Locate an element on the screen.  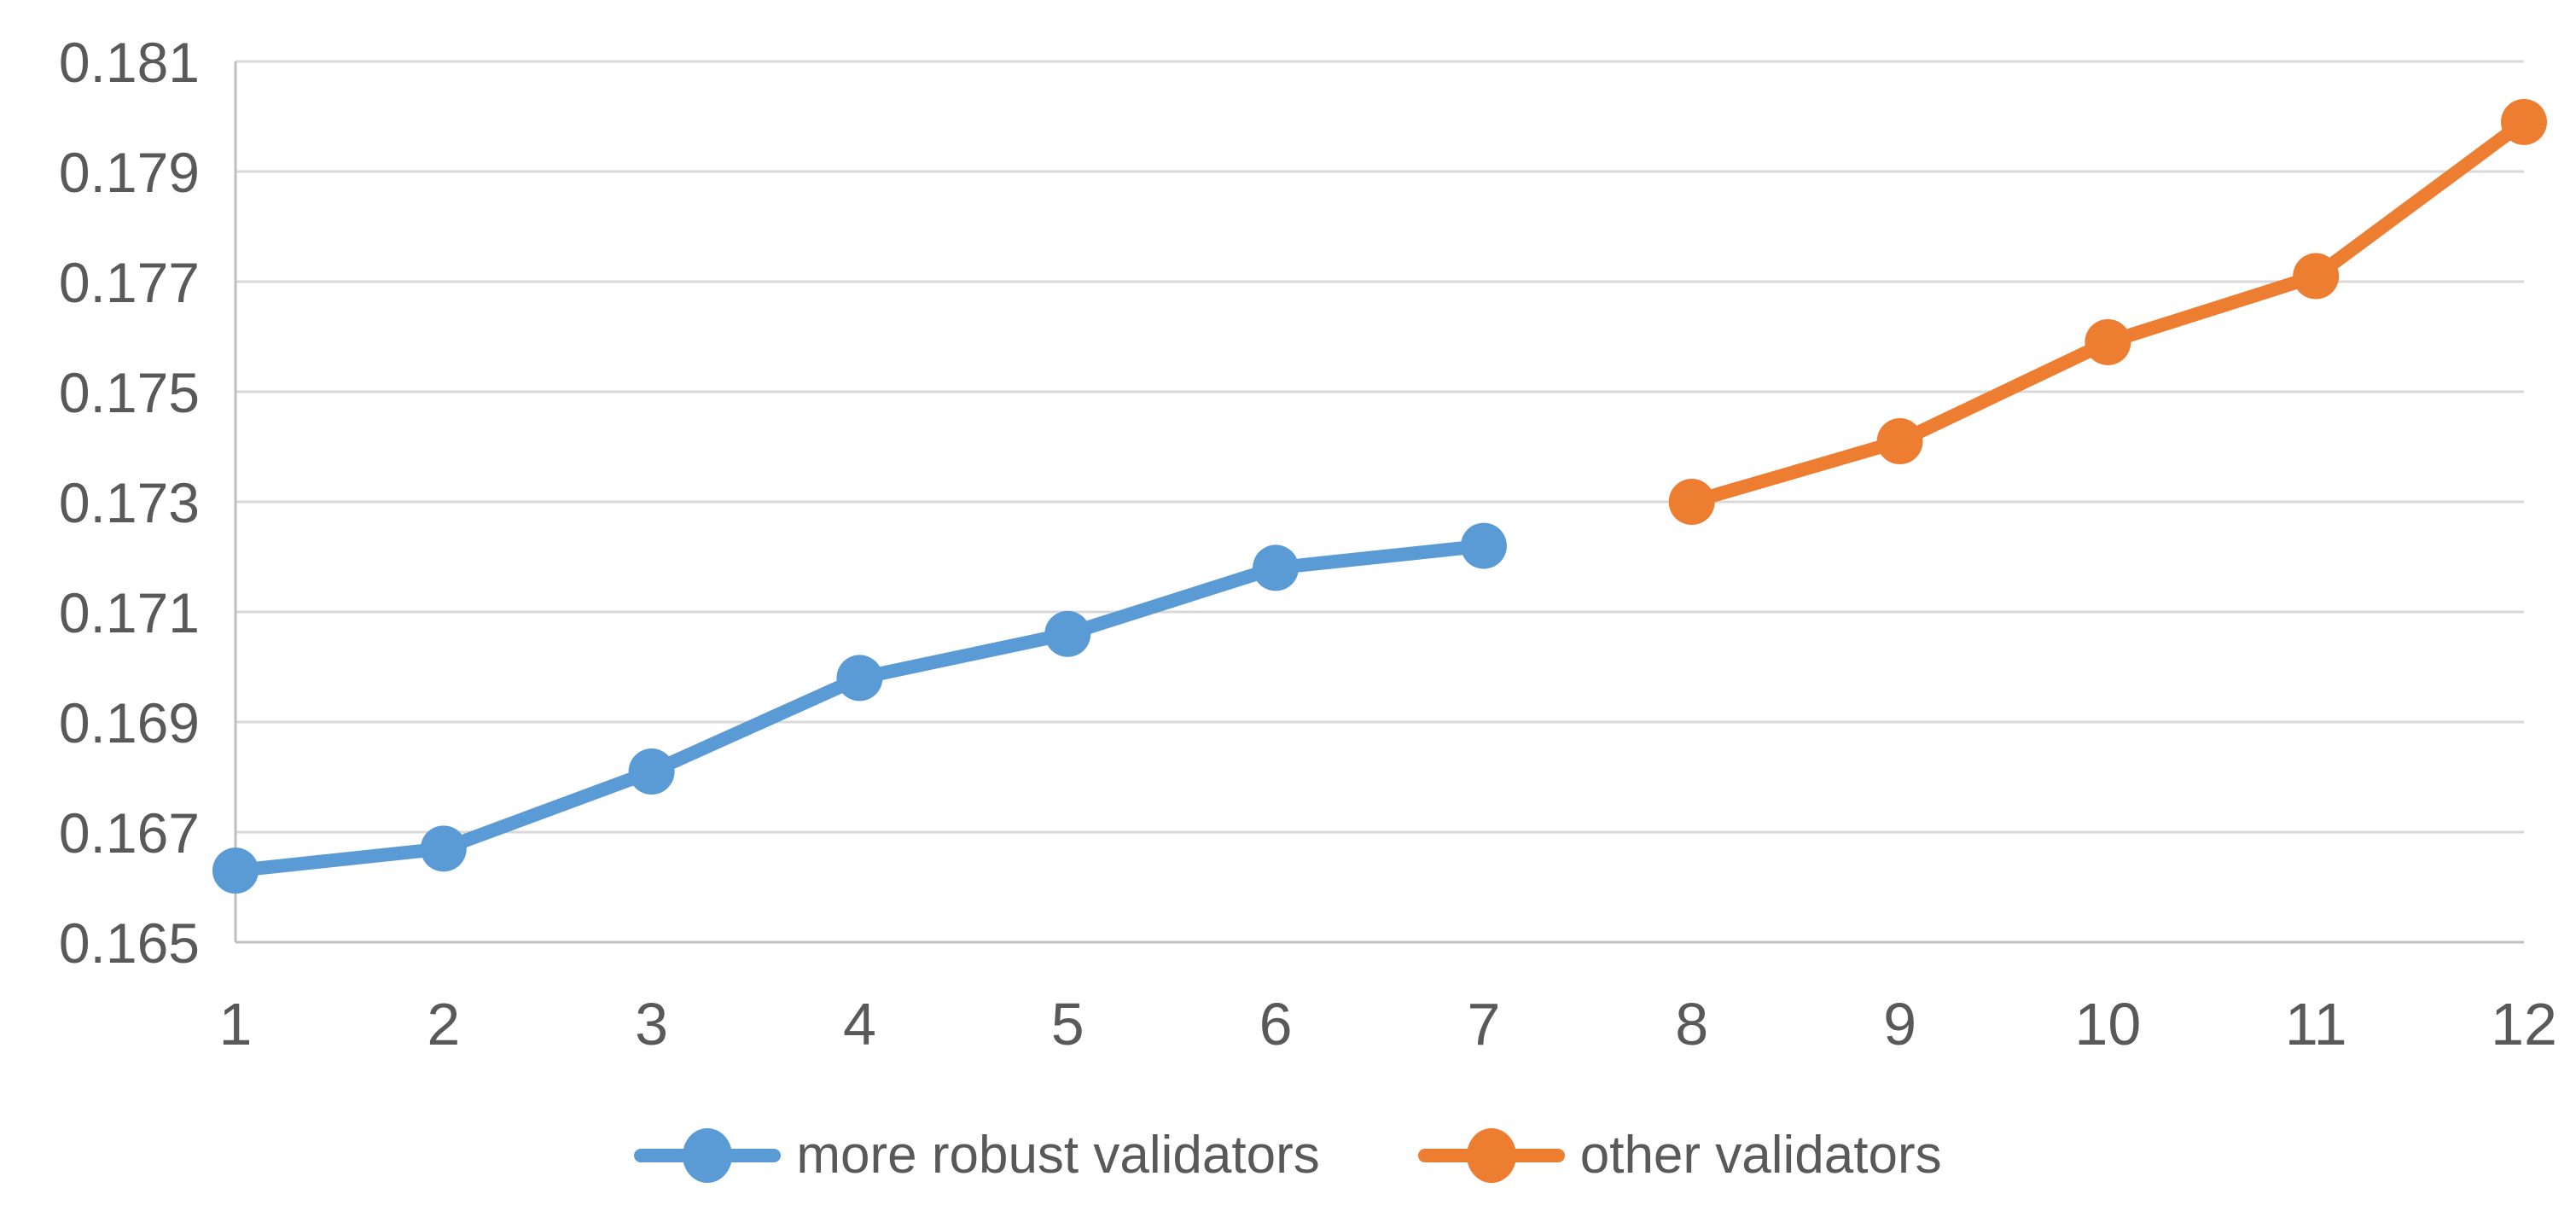
data-point-other-validators-x9 is located at coordinates (1899, 441).